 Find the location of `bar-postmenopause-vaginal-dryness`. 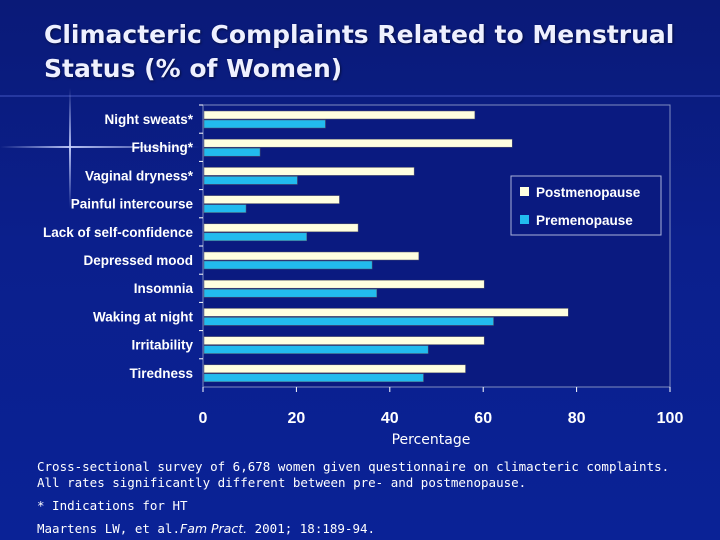

bar-postmenopause-vaginal-dryness is located at coordinates (309, 171).